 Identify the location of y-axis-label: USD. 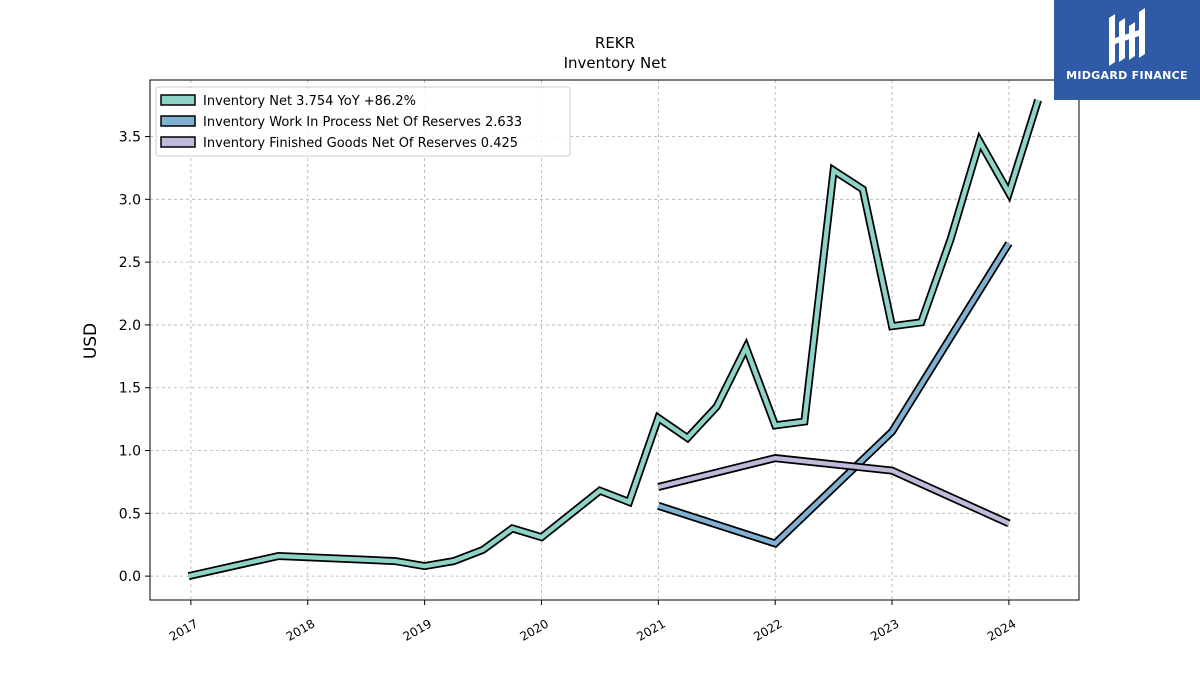
(91, 341).